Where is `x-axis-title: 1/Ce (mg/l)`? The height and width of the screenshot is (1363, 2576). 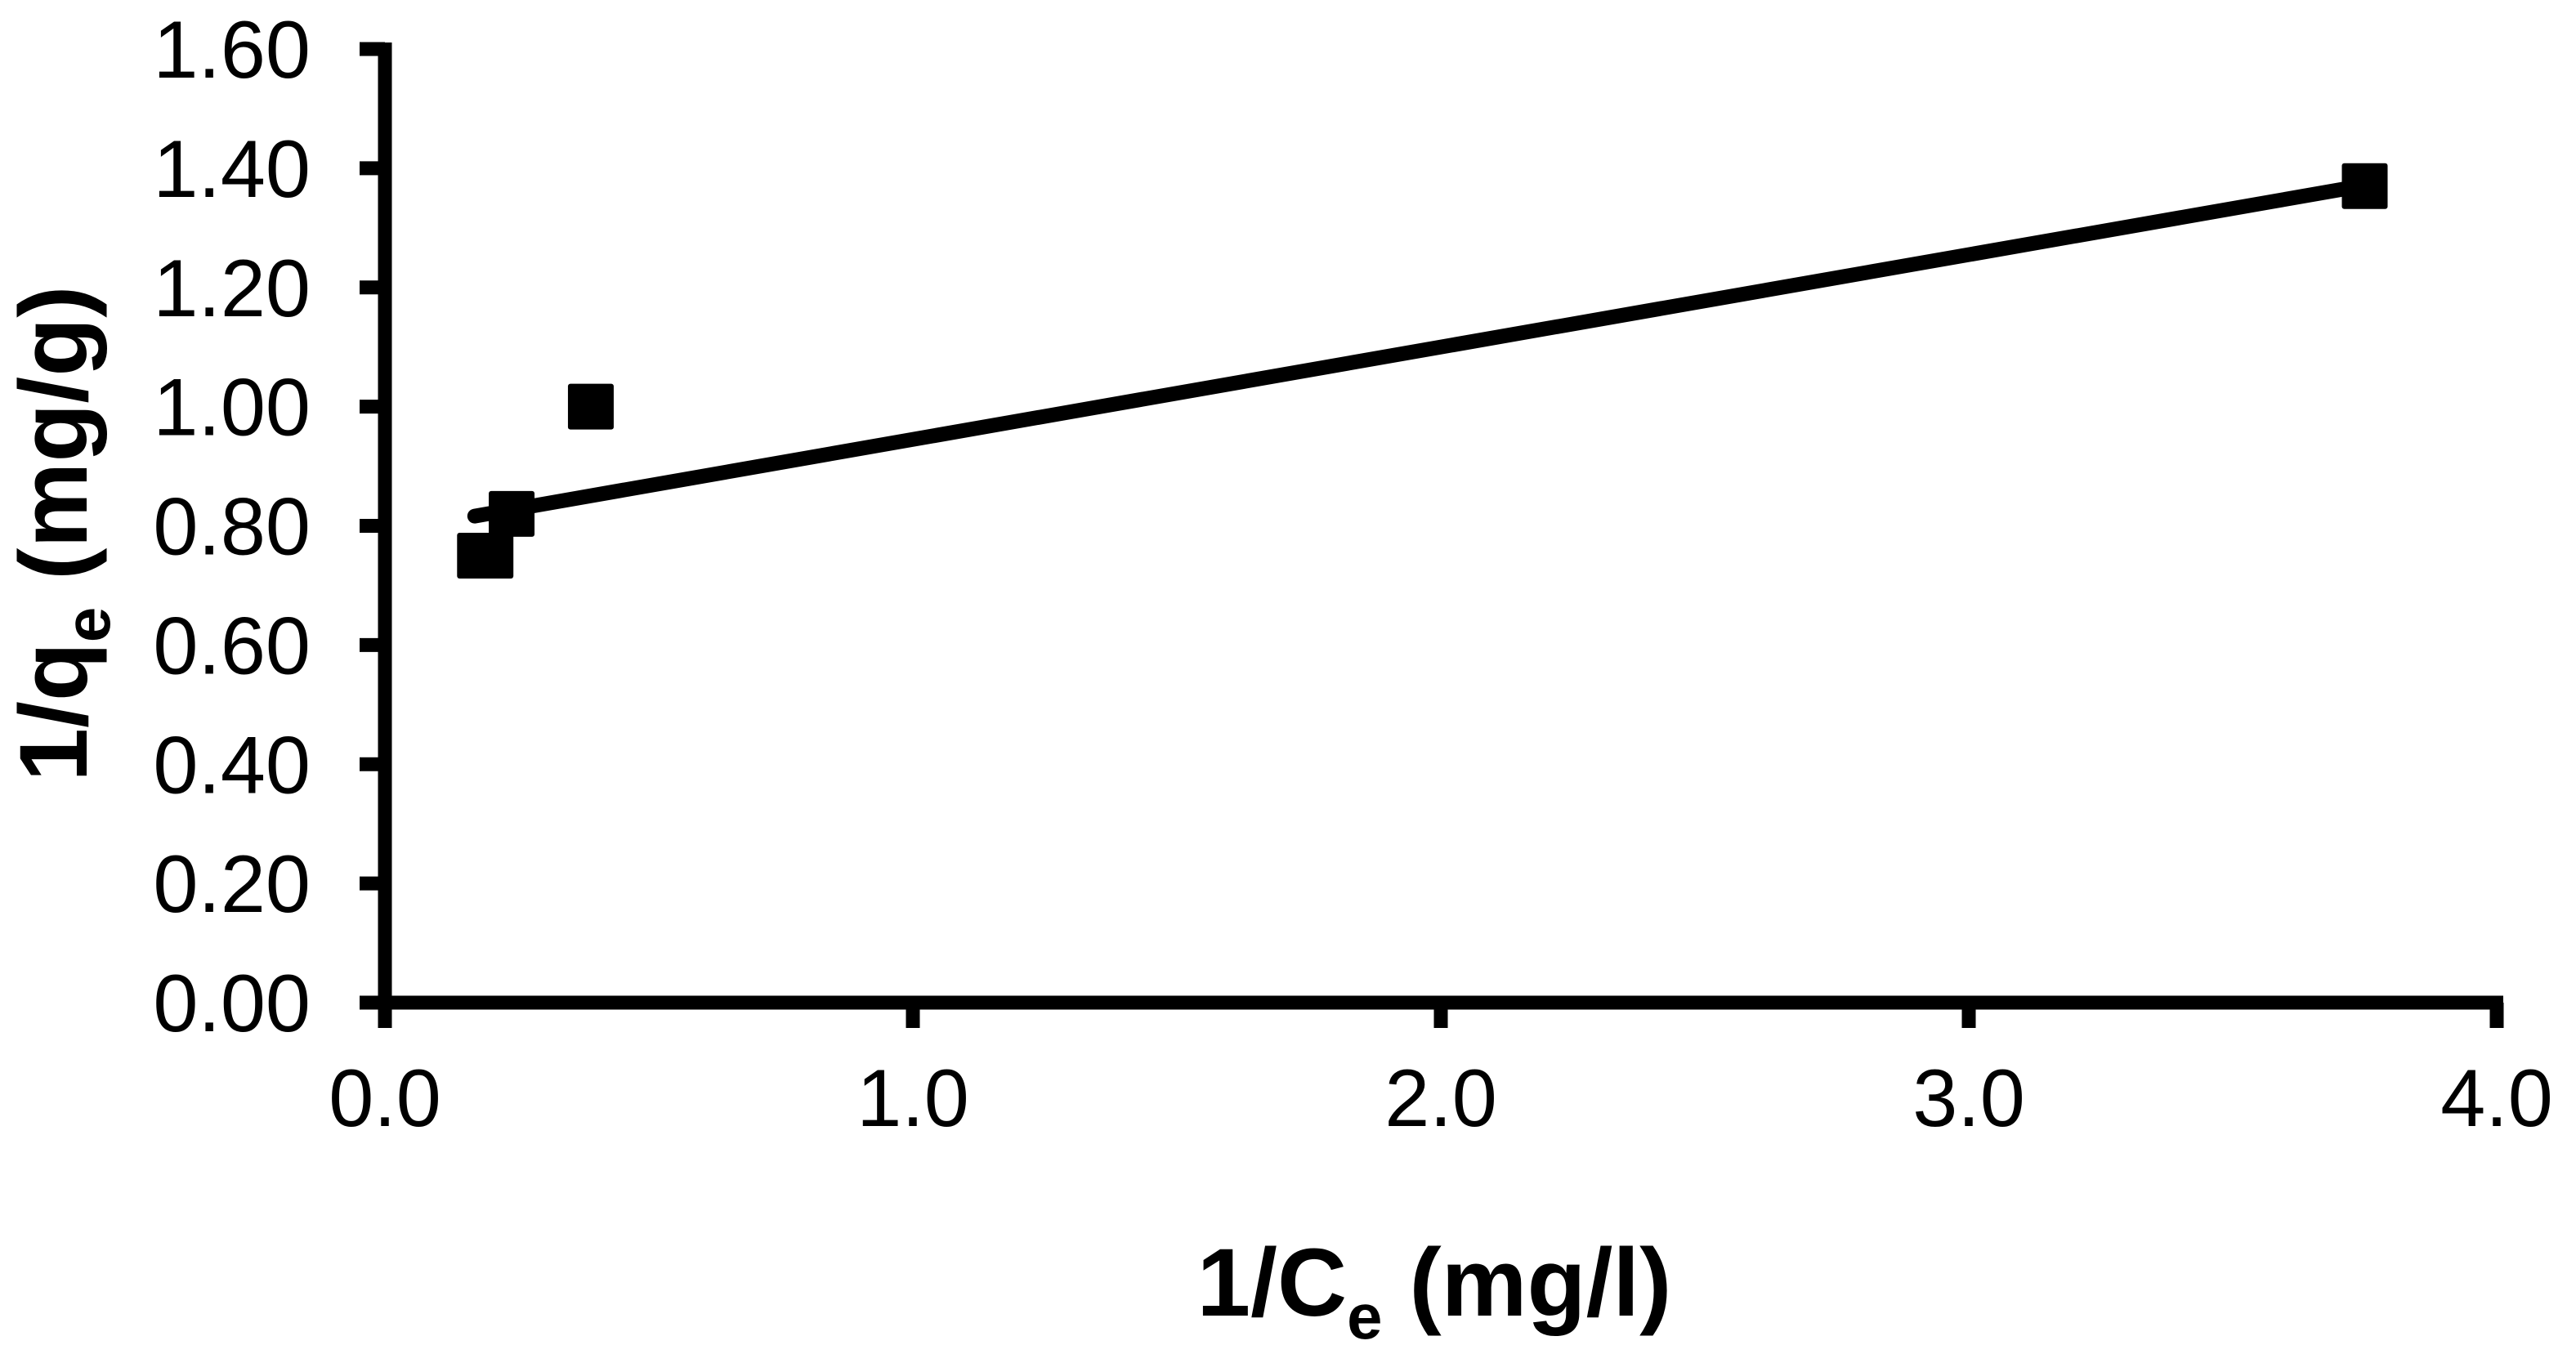
x-axis-title: 1/Ce (mg/l) is located at coordinates (1434, 1290).